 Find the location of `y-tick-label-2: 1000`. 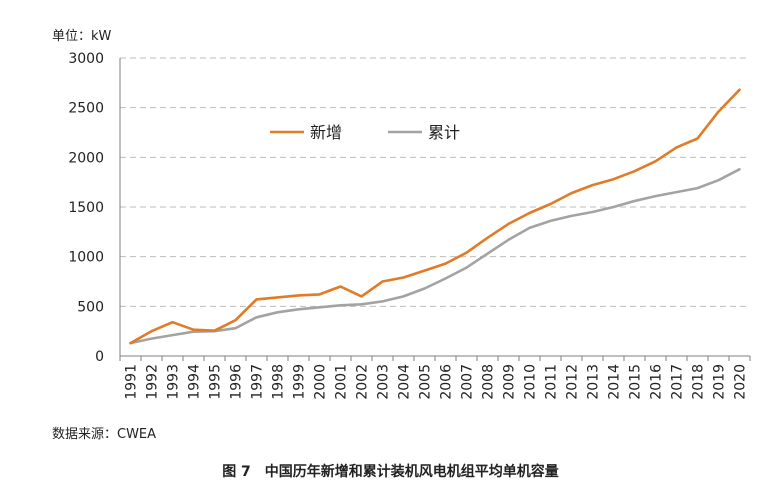

y-tick-label-2: 1000 is located at coordinates (86, 258).